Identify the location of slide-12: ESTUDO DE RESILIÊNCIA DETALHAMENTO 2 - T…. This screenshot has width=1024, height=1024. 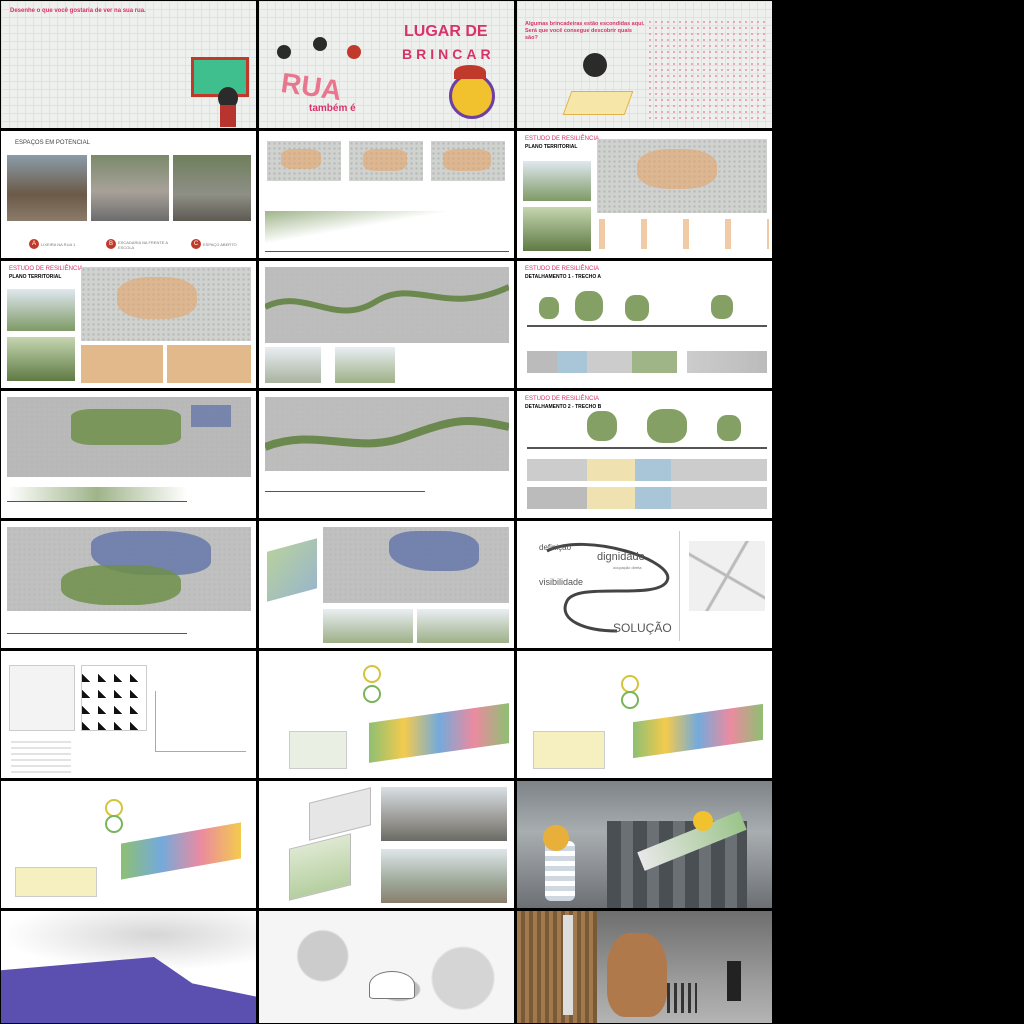
(644, 454).